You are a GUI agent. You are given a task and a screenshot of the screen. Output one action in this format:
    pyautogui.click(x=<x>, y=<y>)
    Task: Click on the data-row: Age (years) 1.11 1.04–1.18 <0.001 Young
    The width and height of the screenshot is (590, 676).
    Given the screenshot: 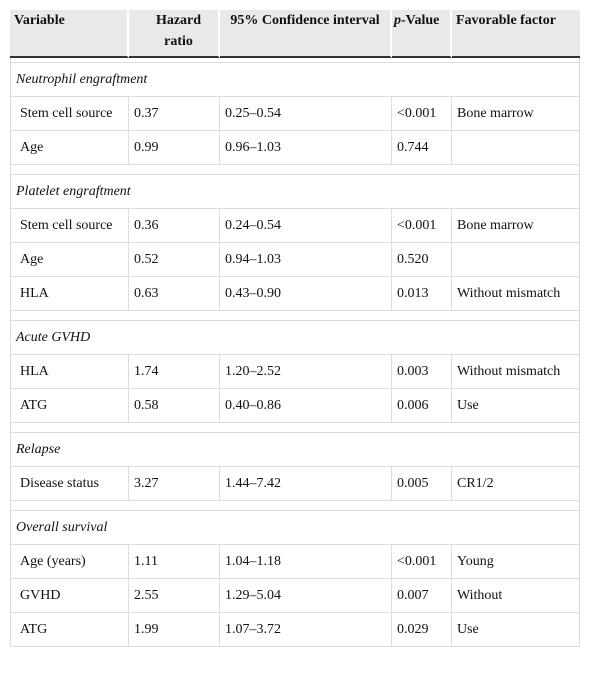 What is the action you would take?
    pyautogui.click(x=295, y=562)
    